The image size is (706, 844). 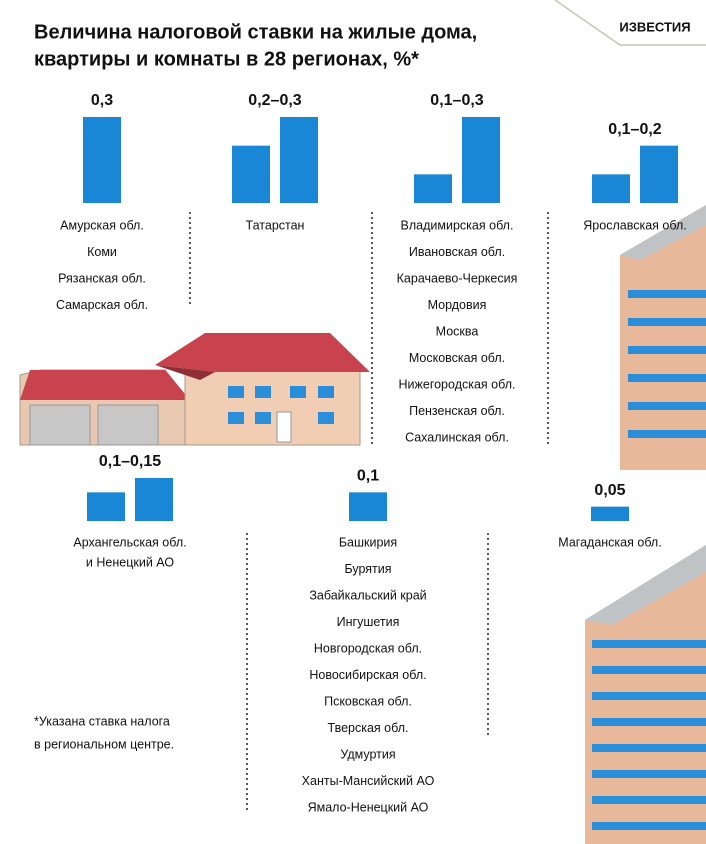 I want to click on region-name: Самарская обл., so click(x=102, y=305).